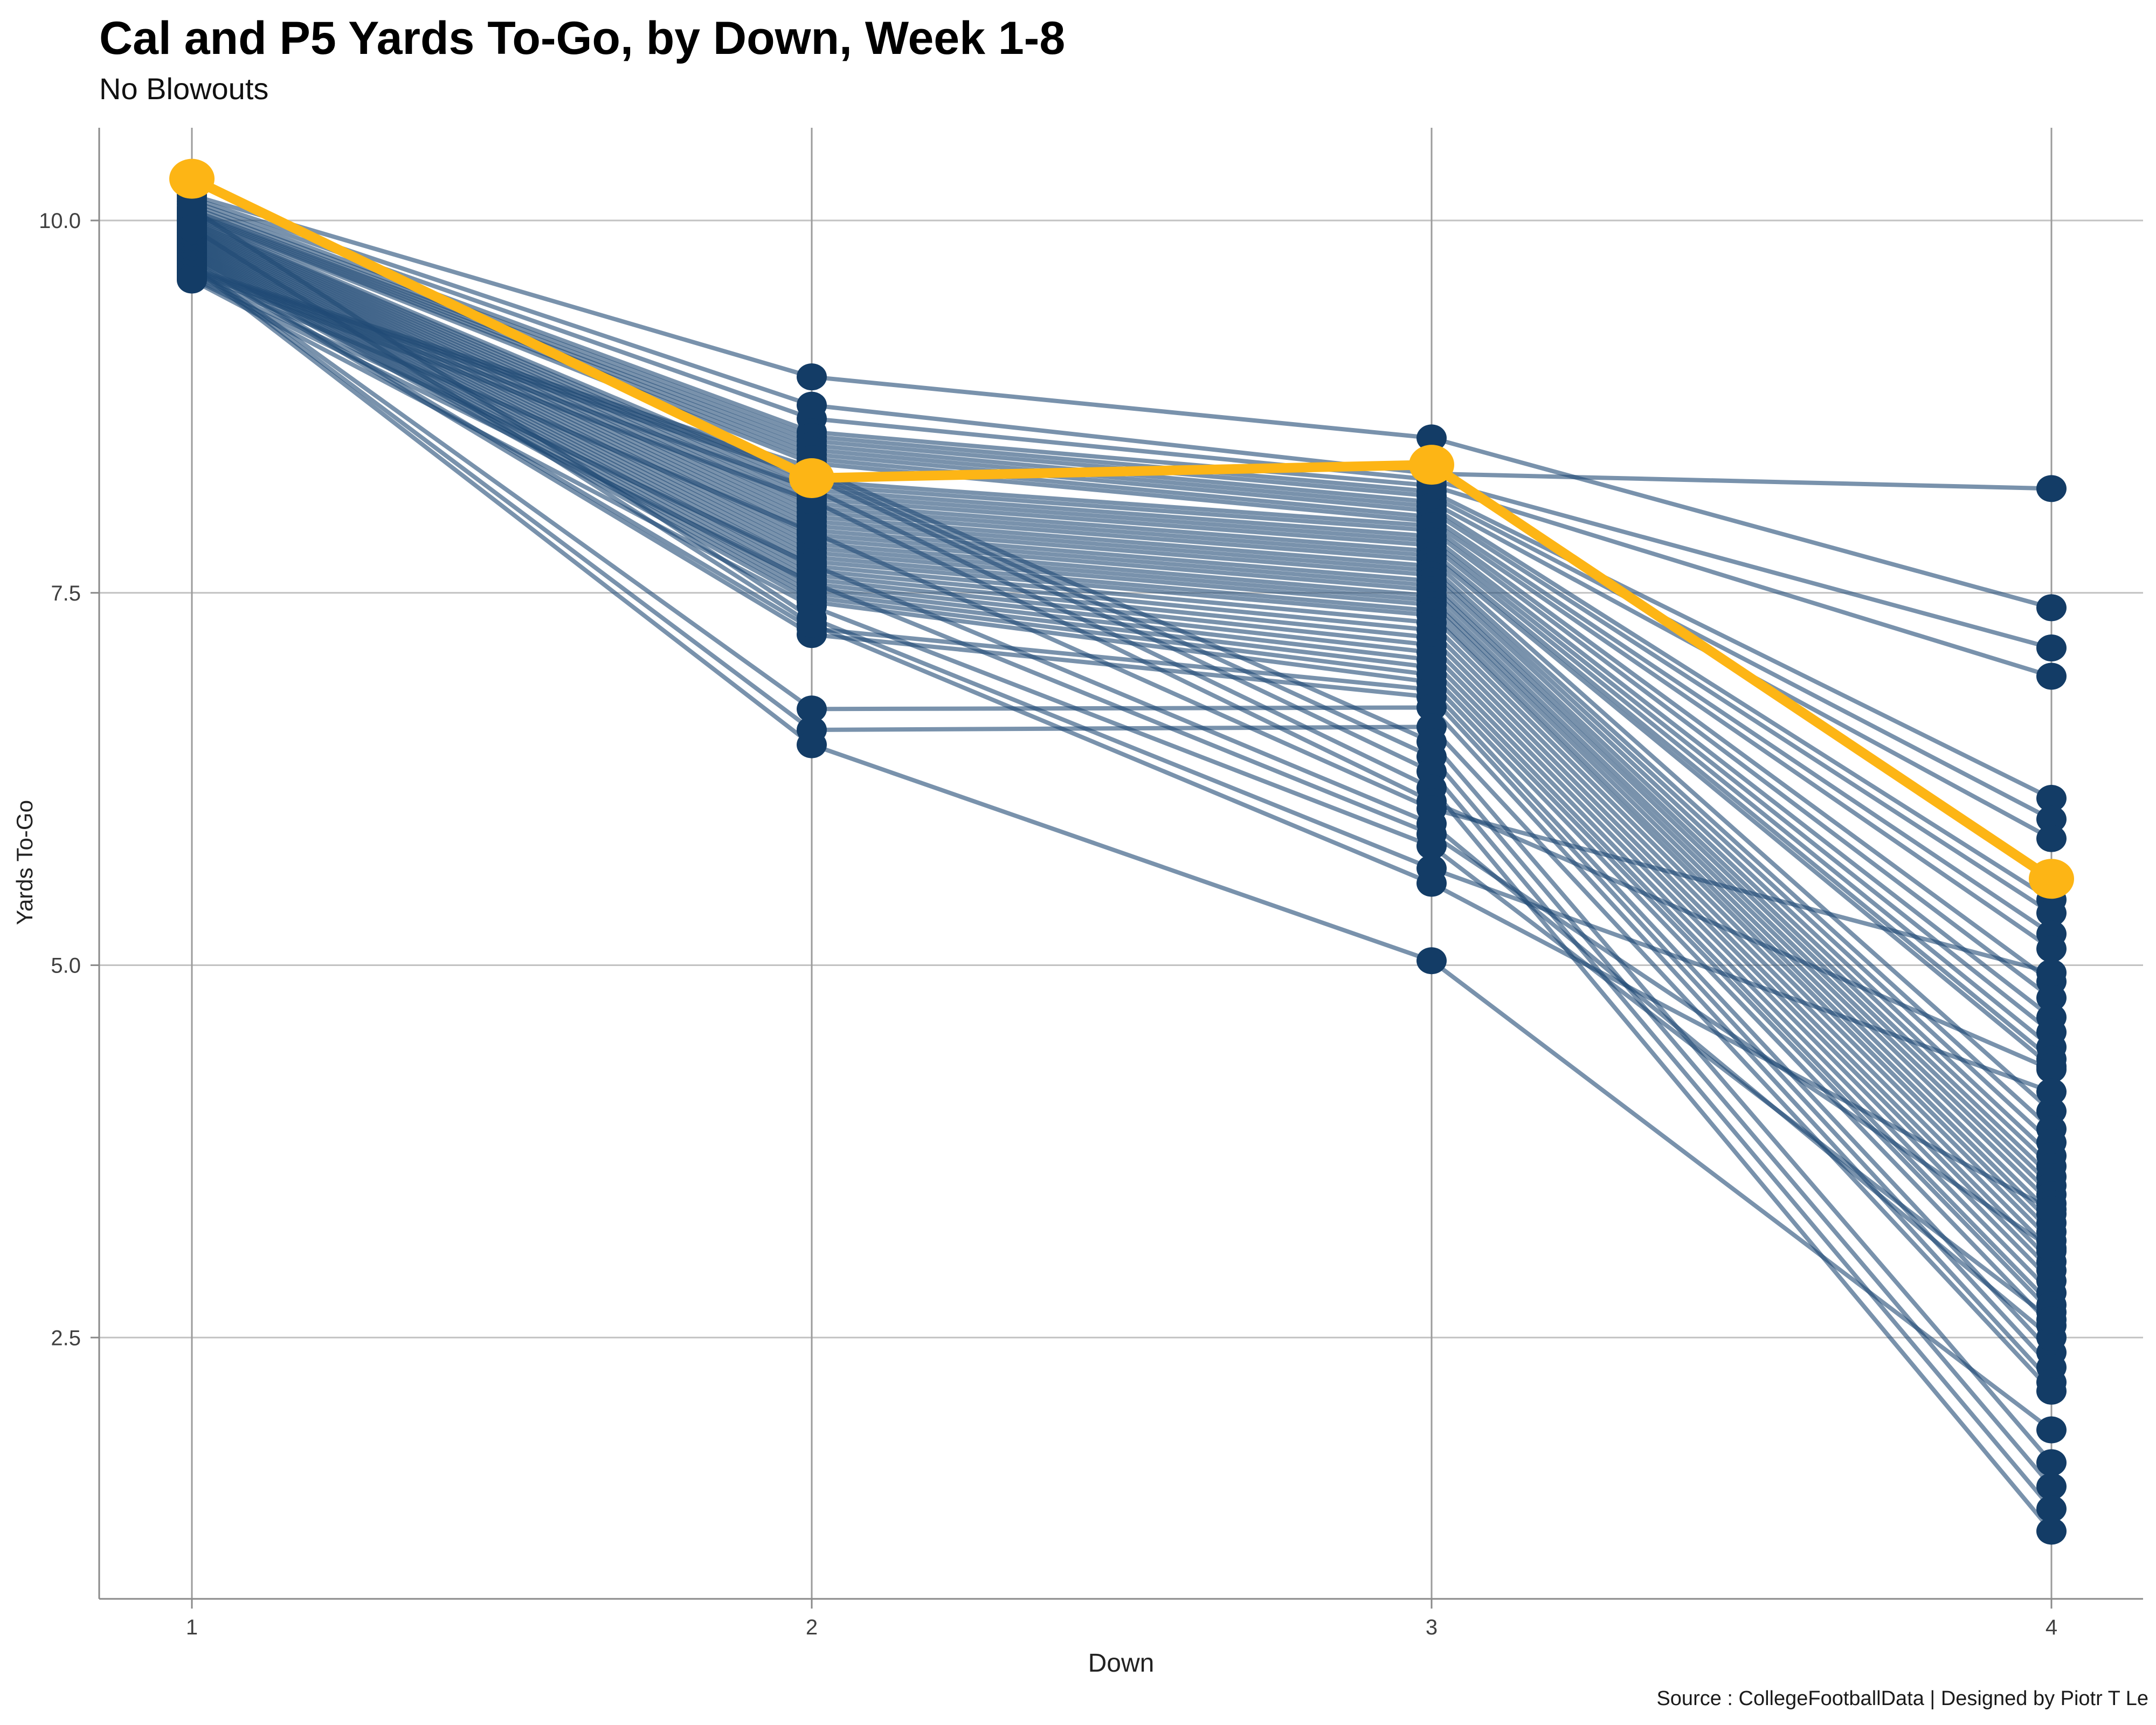 This screenshot has width=2156, height=1725. I want to click on y-tick-label: 5.0, so click(66, 966).